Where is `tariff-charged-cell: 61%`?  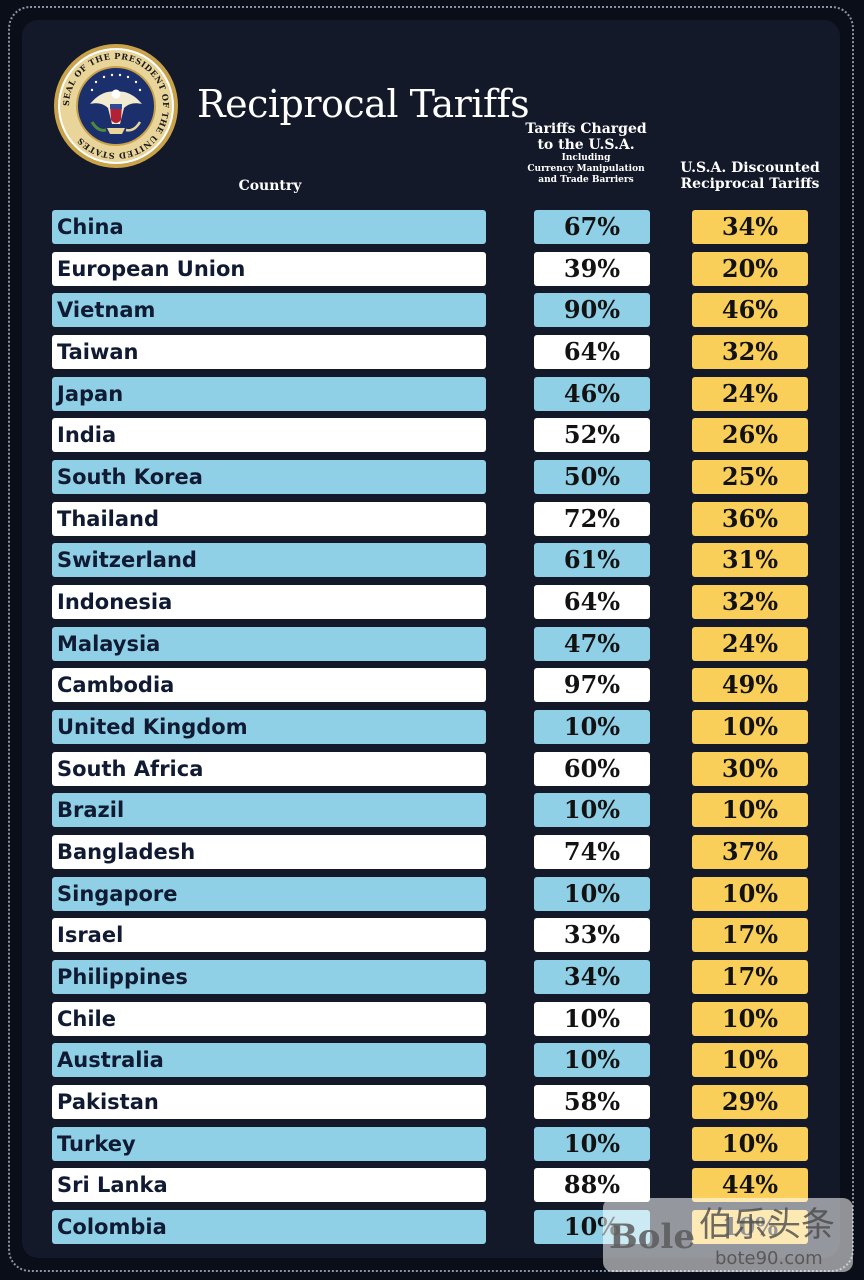
tariff-charged-cell: 61% is located at coordinates (592, 560).